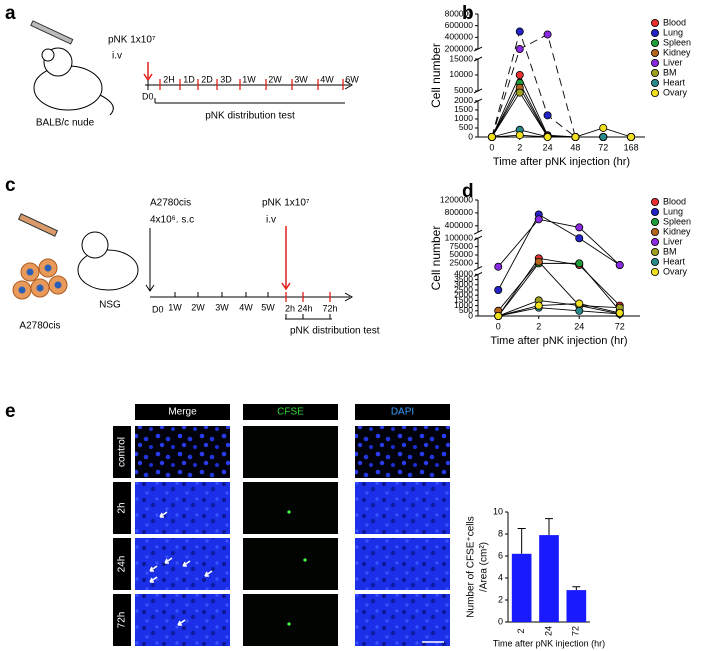  I want to click on x-tick-label: 72, so click(603, 147).